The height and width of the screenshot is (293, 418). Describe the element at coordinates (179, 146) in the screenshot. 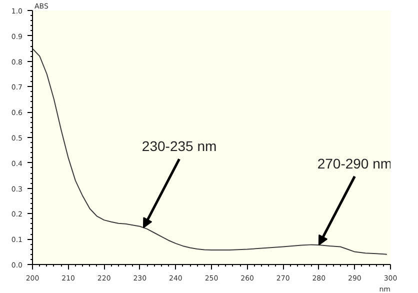

I see `annotation: 230-235 nm` at that location.